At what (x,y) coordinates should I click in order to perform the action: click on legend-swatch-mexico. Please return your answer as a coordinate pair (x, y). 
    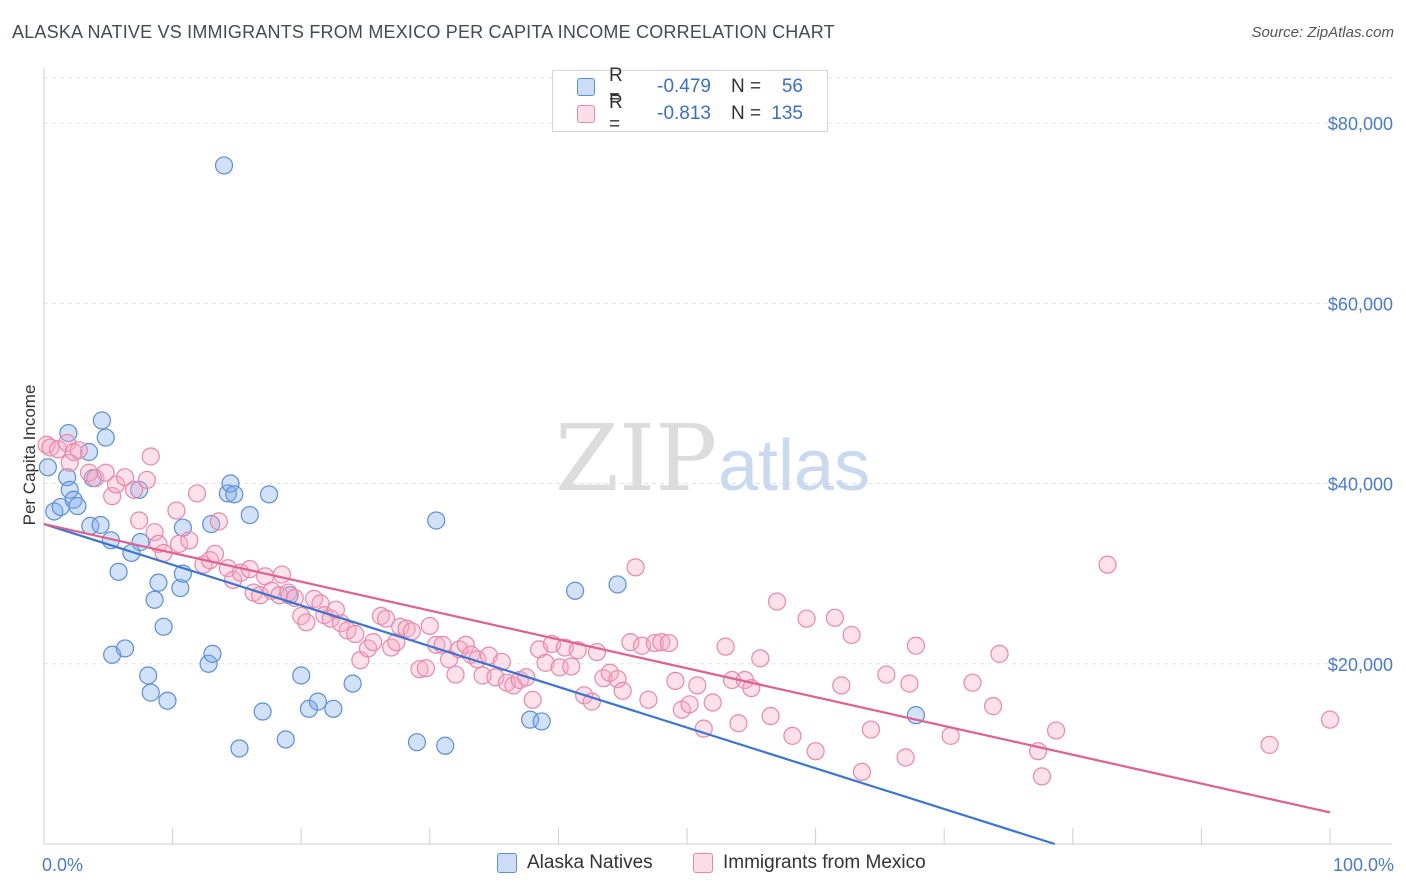
    Looking at the image, I should click on (586, 114).